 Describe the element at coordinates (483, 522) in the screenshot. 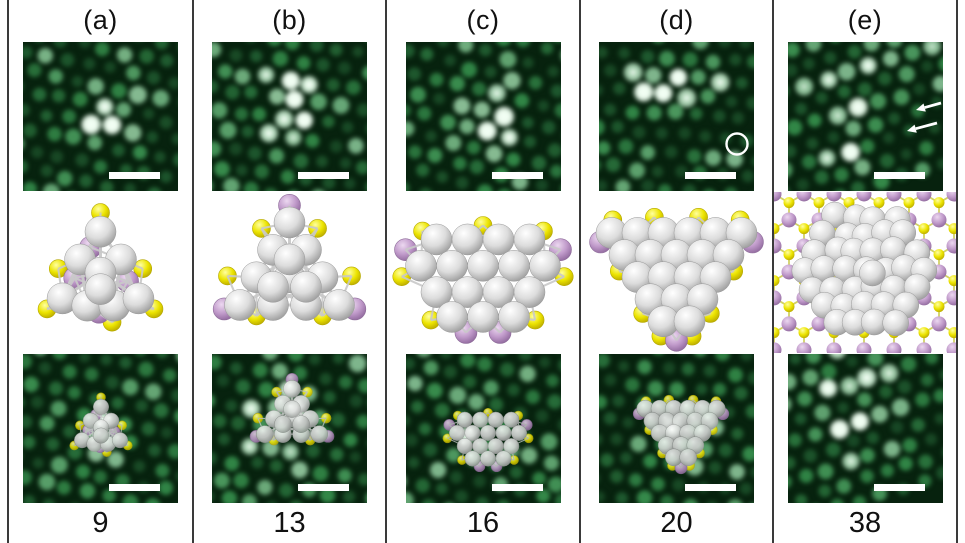

I see `atom-count-label: 16` at that location.